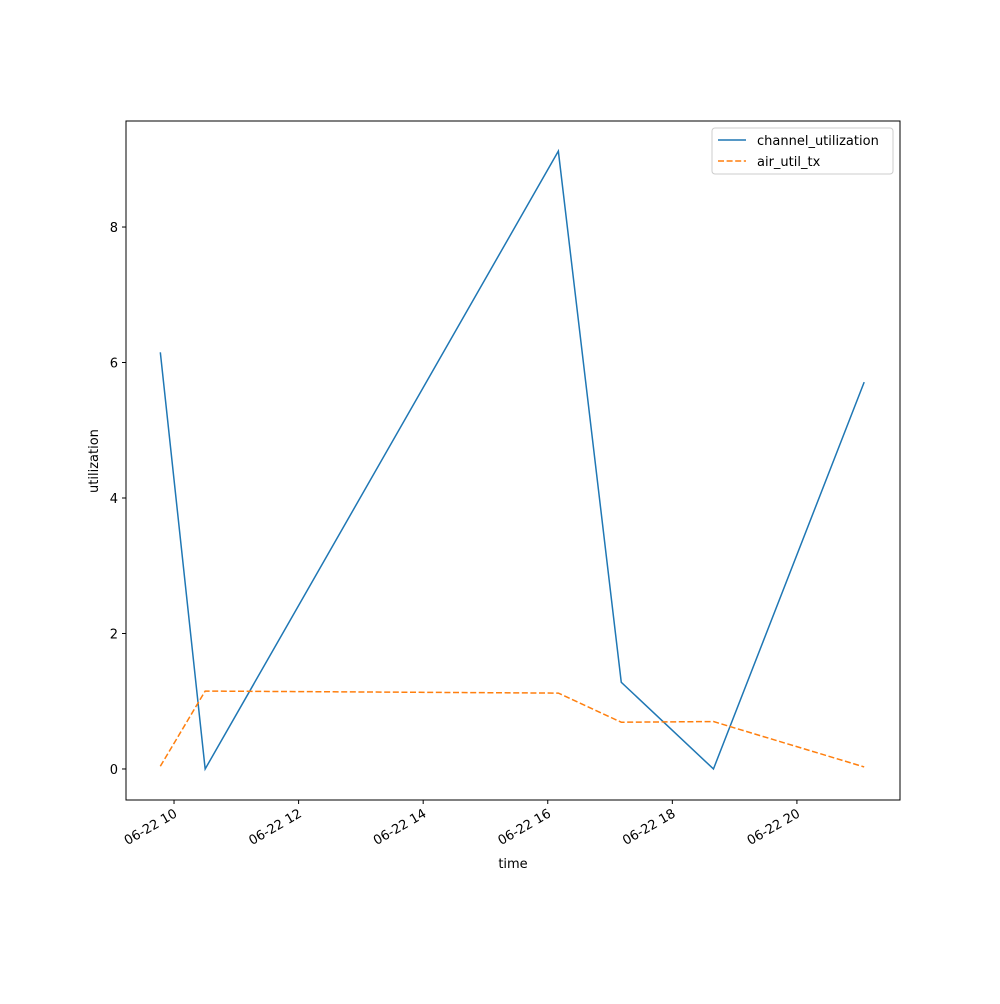 This screenshot has width=1000, height=1004. What do you see at coordinates (818, 141) in the screenshot?
I see `legend-label: channel_utilization` at bounding box center [818, 141].